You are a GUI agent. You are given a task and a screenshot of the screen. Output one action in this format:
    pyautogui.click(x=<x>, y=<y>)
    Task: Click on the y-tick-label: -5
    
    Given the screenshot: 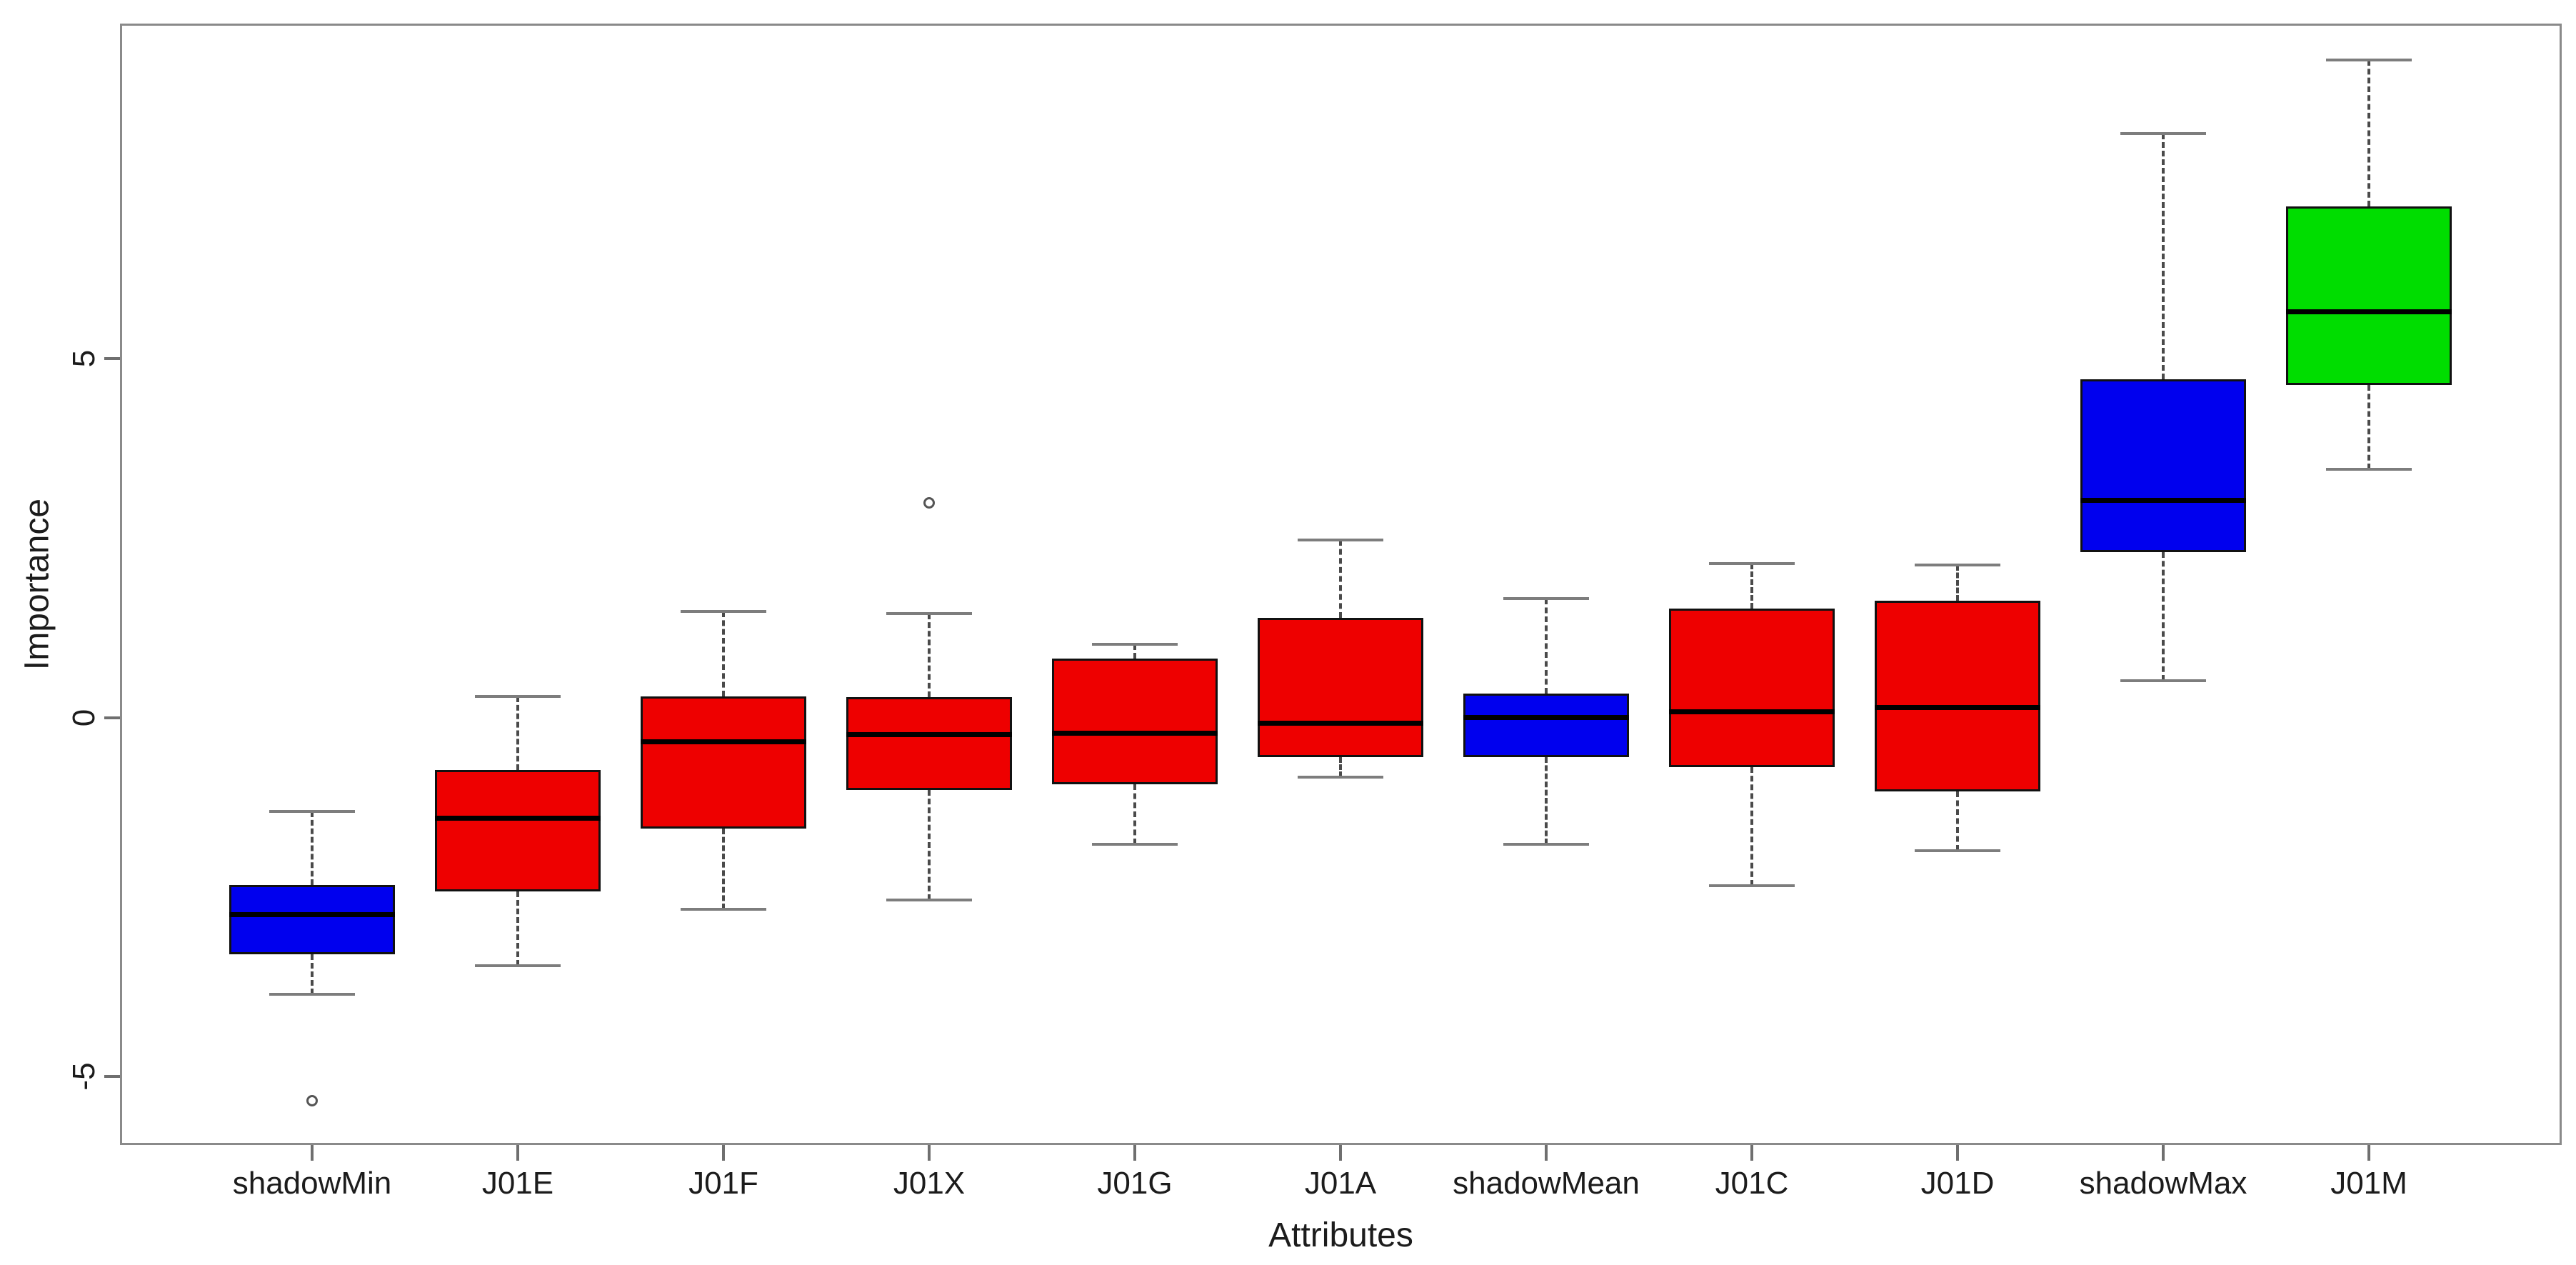 What is the action you would take?
    pyautogui.click(x=83, y=1076)
    